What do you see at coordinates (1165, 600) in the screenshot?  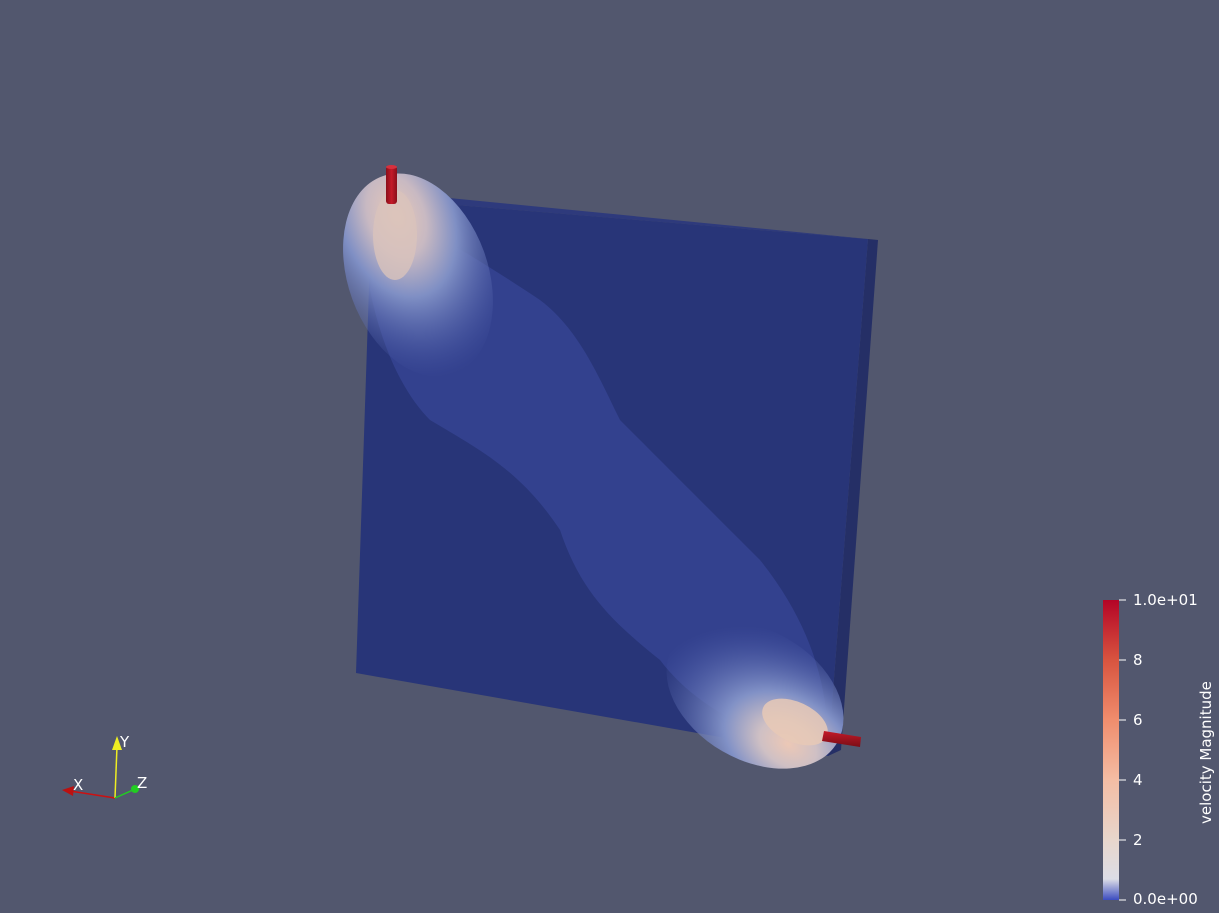 I see `scalar-label-max: 1.0e+01` at bounding box center [1165, 600].